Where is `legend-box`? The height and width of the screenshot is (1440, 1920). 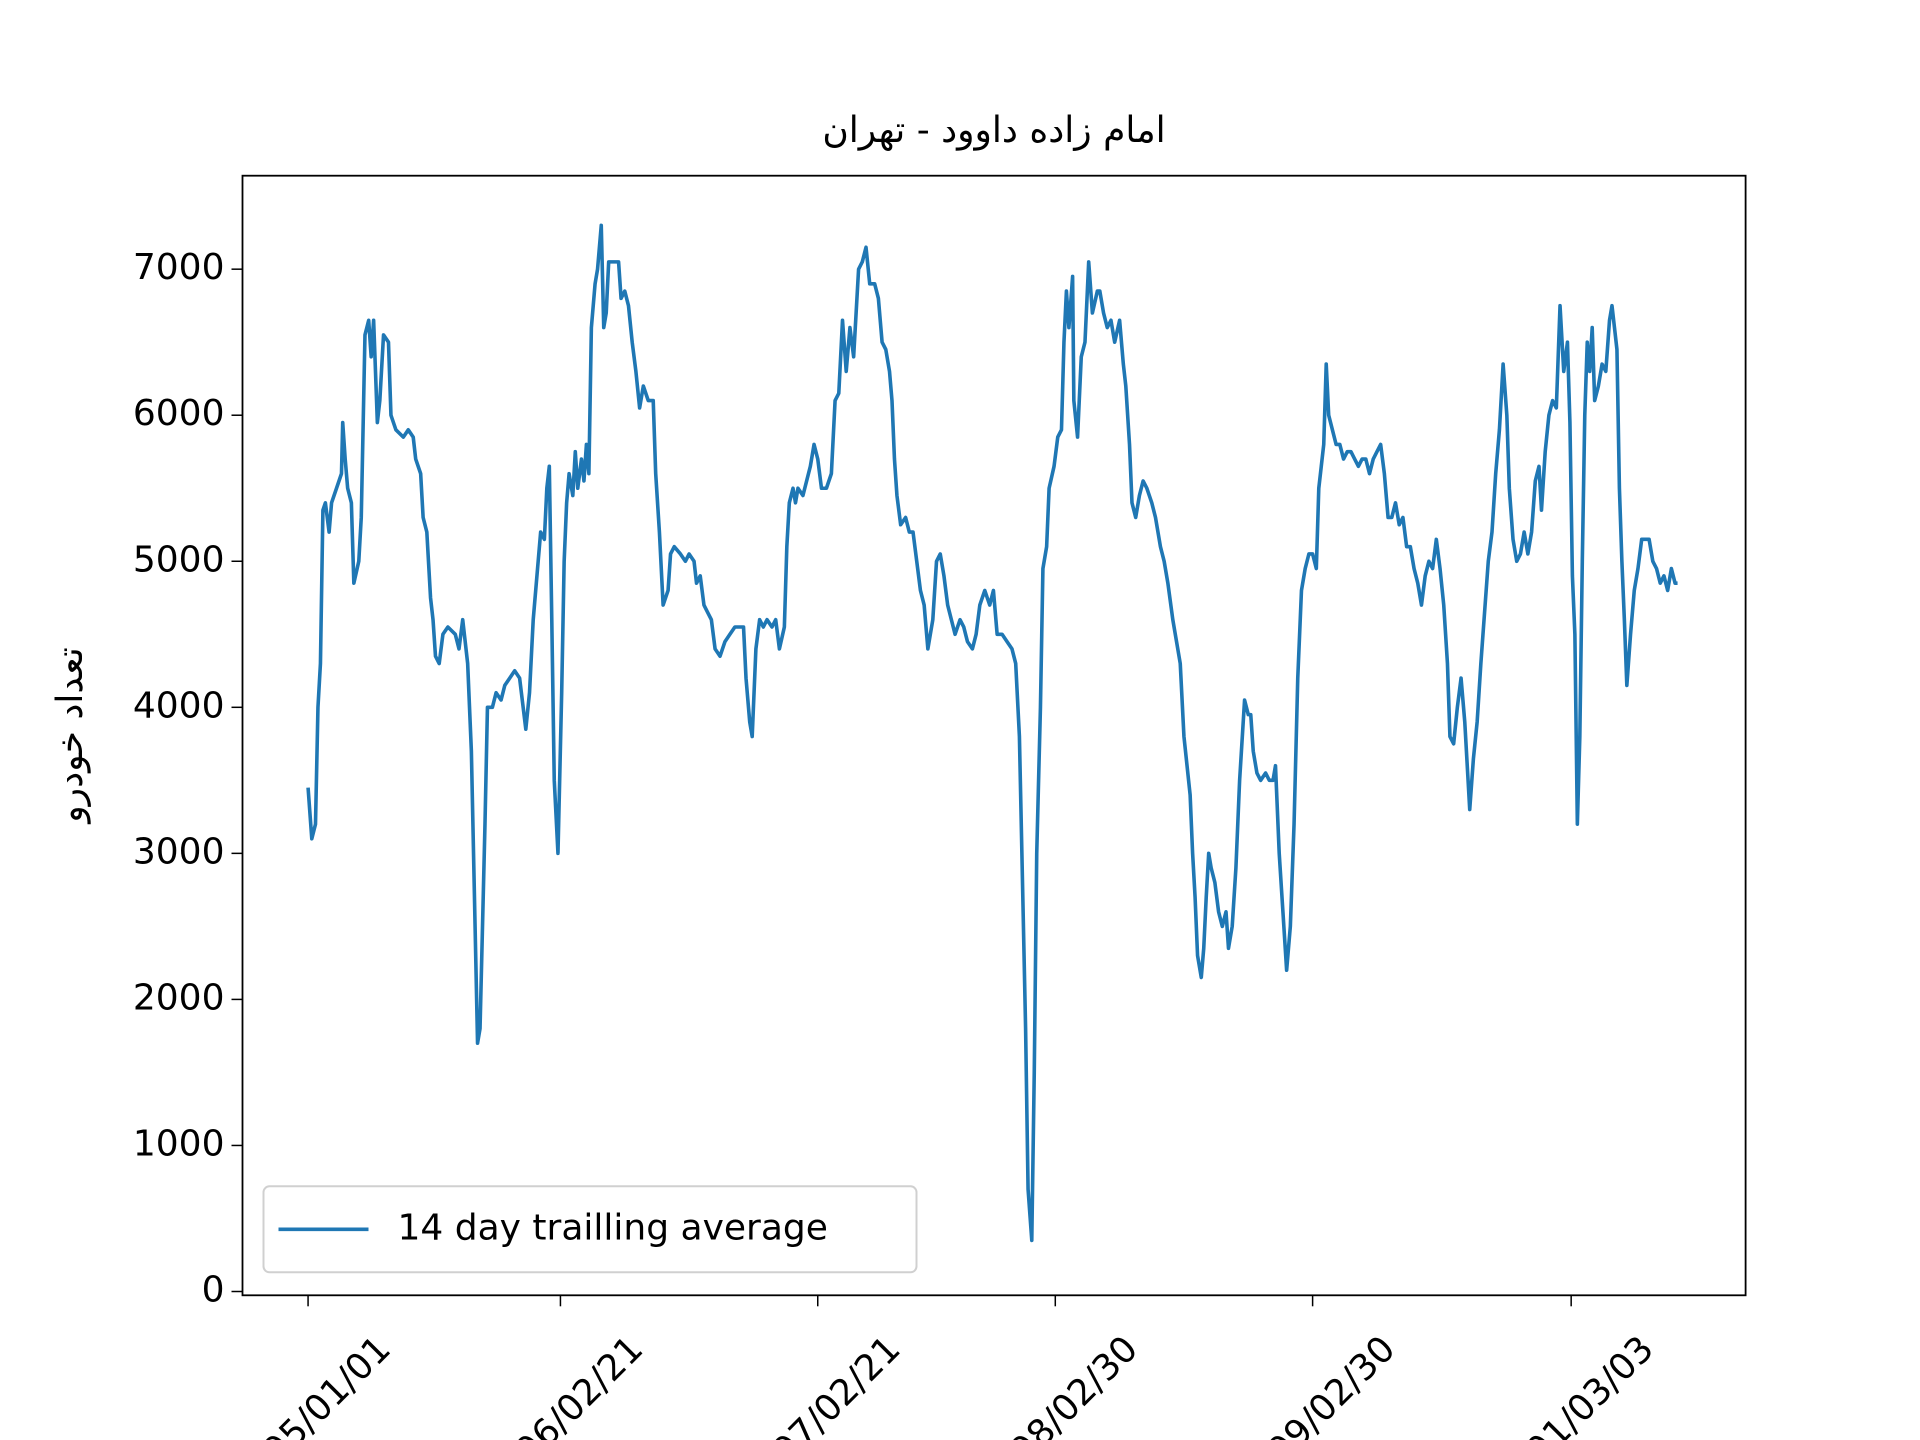
legend-box is located at coordinates (590, 1229).